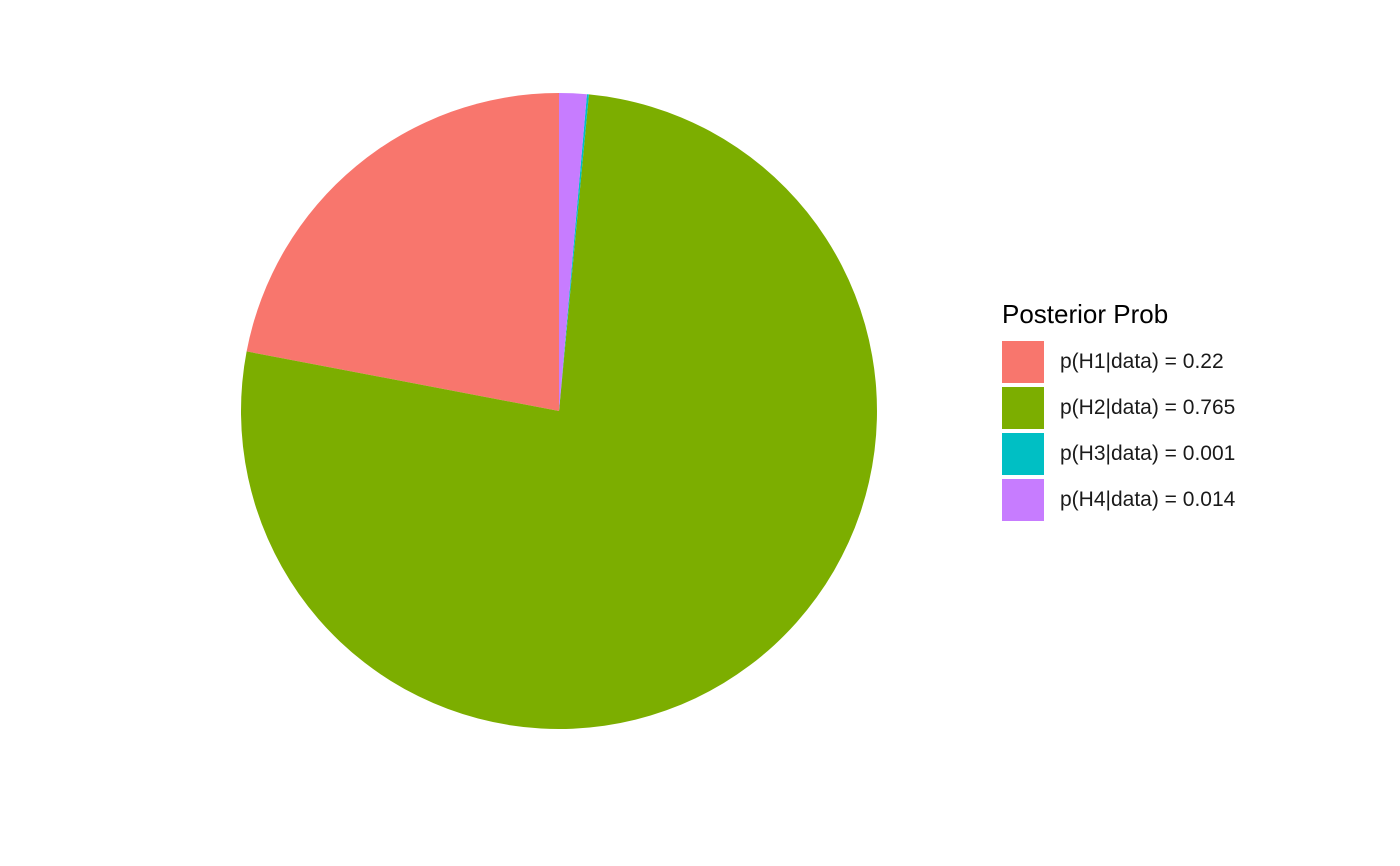 The width and height of the screenshot is (1400, 866). I want to click on legend-item-h2: p(H2|data) = 0.765, so click(1182, 408).